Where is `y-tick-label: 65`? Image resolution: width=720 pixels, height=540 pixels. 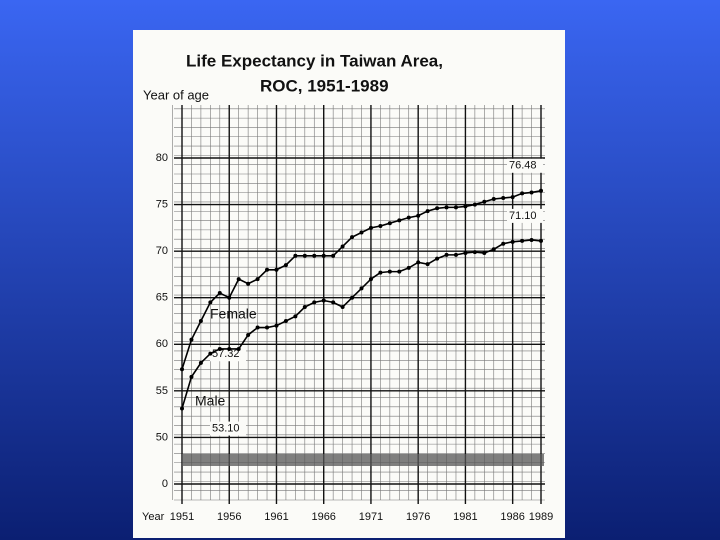
y-tick-label: 65 is located at coordinates (162, 298).